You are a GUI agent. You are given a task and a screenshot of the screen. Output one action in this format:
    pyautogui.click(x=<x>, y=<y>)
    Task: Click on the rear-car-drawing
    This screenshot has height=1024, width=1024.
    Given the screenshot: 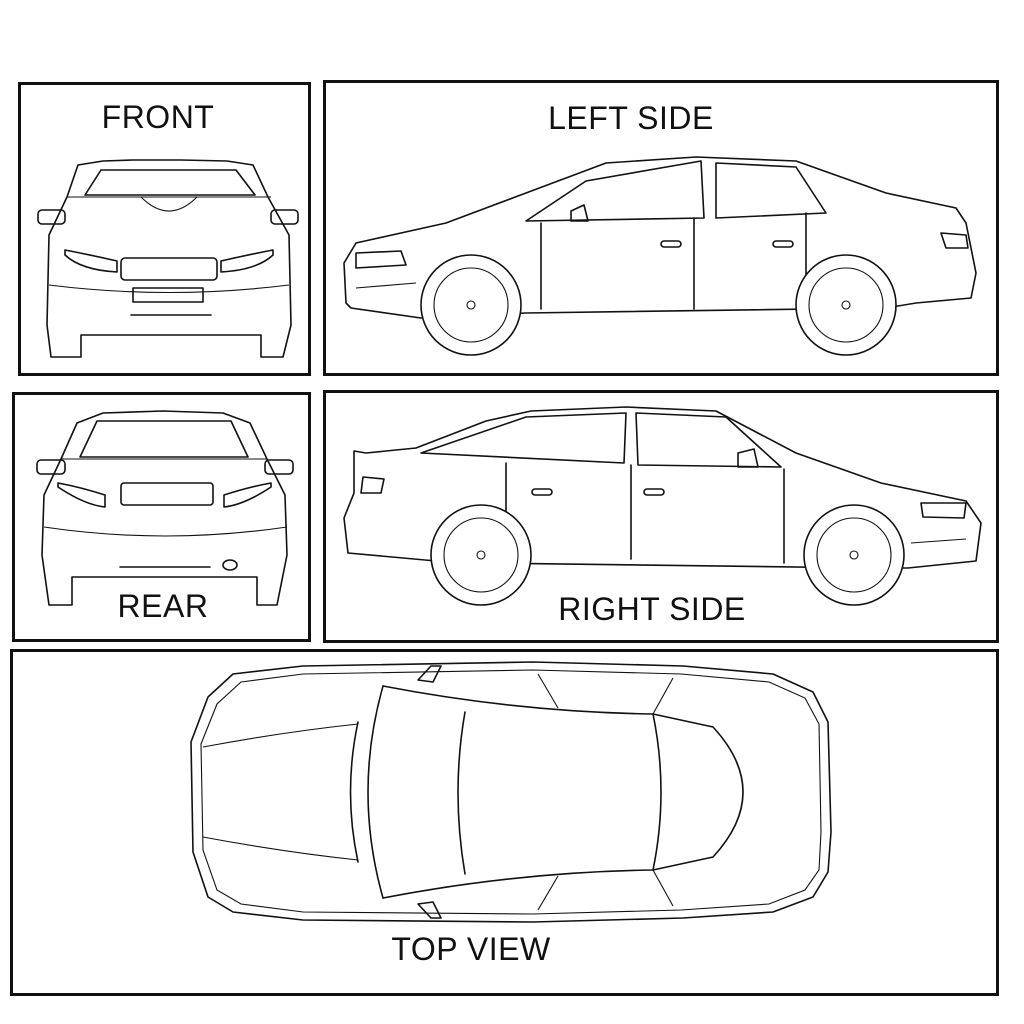 What is the action you would take?
    pyautogui.click(x=164, y=520)
    